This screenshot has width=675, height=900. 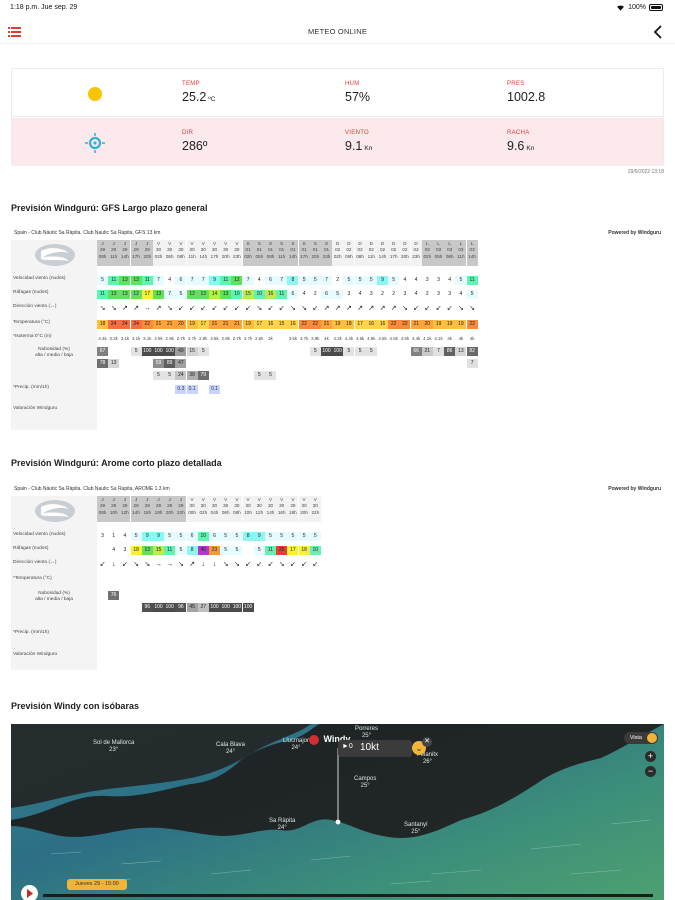 What do you see at coordinates (366, 733) in the screenshot?
I see `map-place: Porreres 25°` at bounding box center [366, 733].